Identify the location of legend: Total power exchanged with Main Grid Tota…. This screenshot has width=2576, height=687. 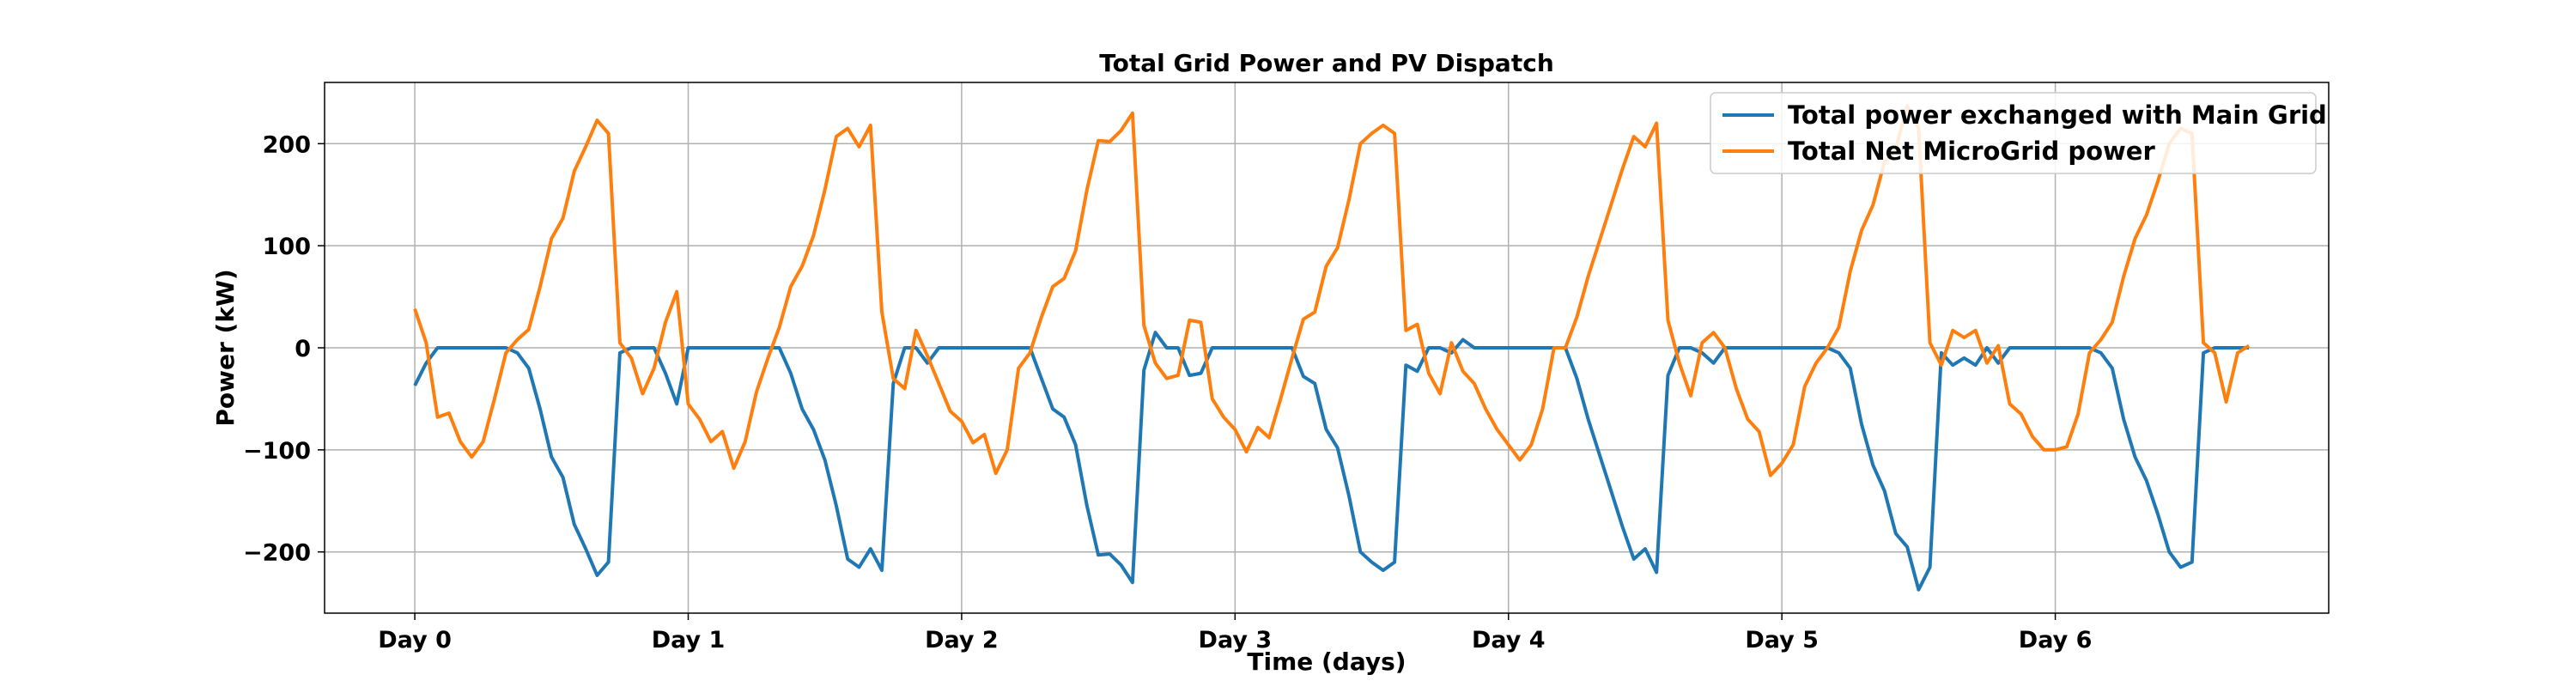
(2019, 133).